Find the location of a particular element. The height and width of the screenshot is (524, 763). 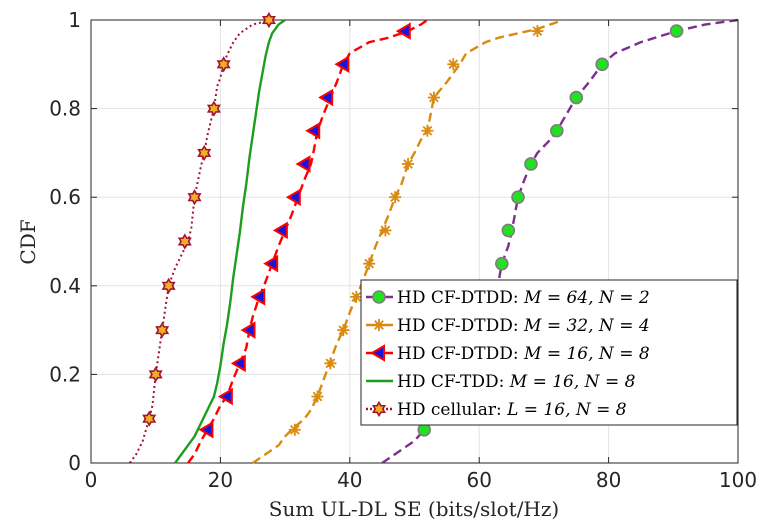

legend-box is located at coordinates (549, 352).